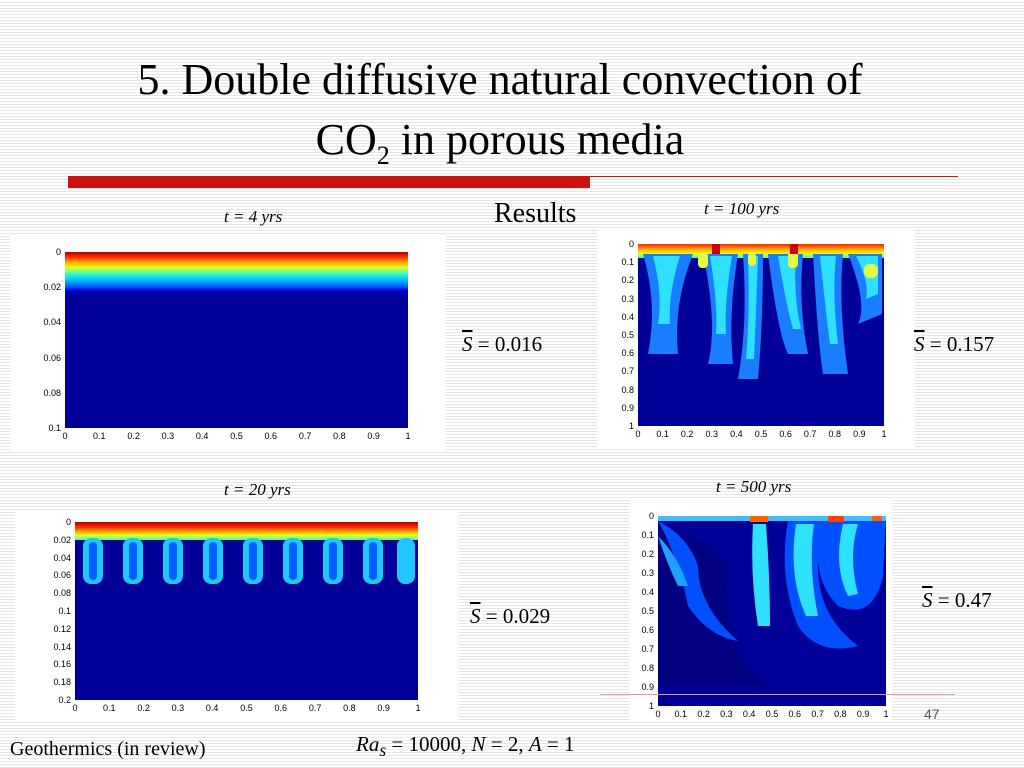 This screenshot has width=1024, height=768. What do you see at coordinates (537, 139) in the screenshot?
I see `title-rest: in porous media` at bounding box center [537, 139].